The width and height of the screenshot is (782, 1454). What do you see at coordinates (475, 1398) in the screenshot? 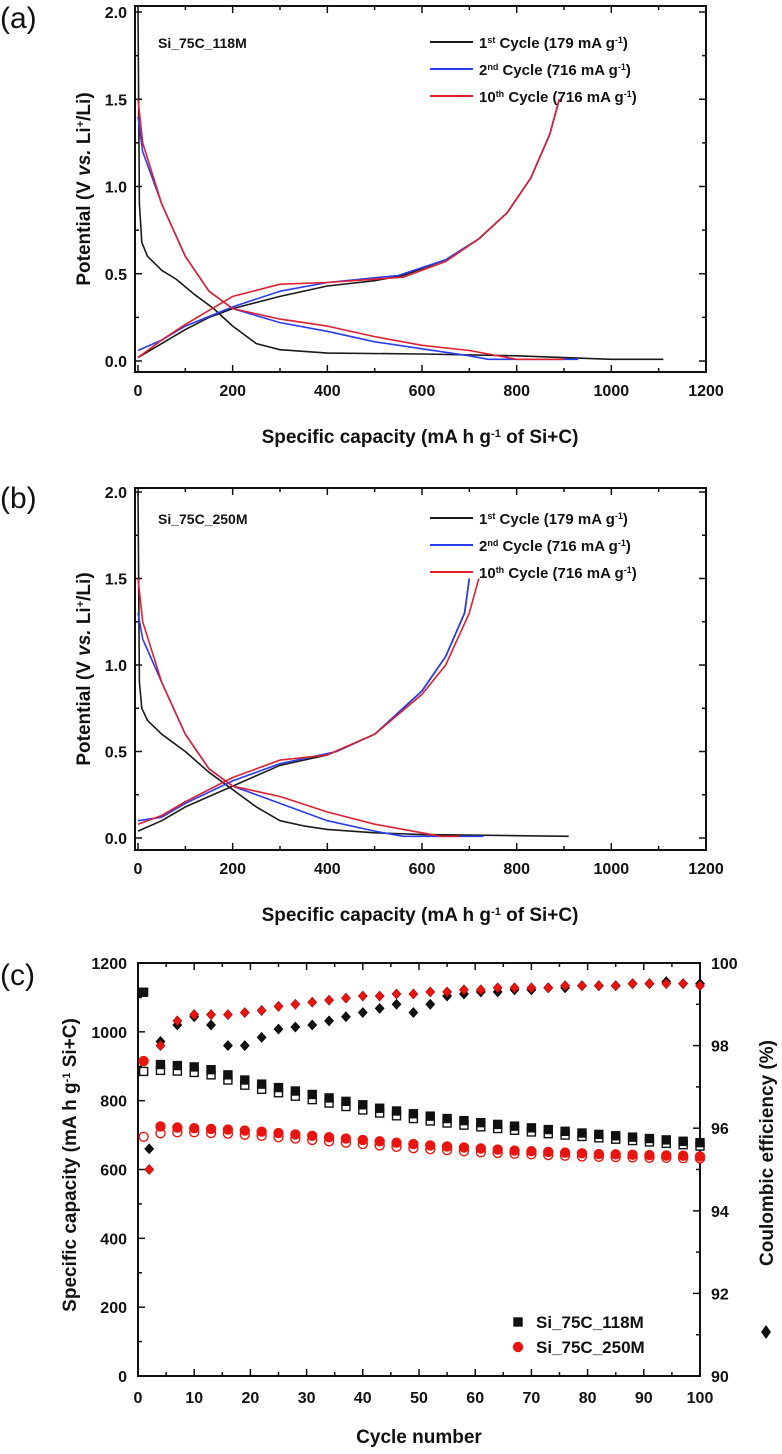
I see `x-tick-label: 60` at bounding box center [475, 1398].